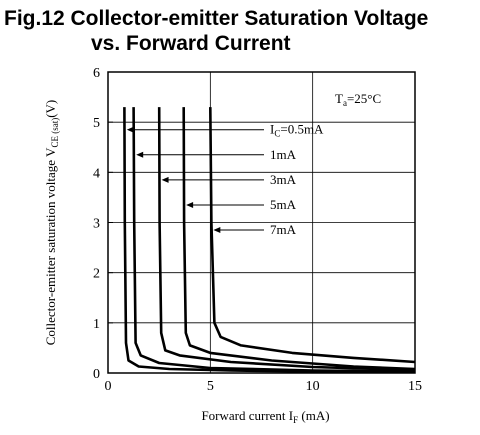 The width and height of the screenshot is (480, 435). I want to click on x-axis-label: Forward current IF (mA), so click(265, 416).